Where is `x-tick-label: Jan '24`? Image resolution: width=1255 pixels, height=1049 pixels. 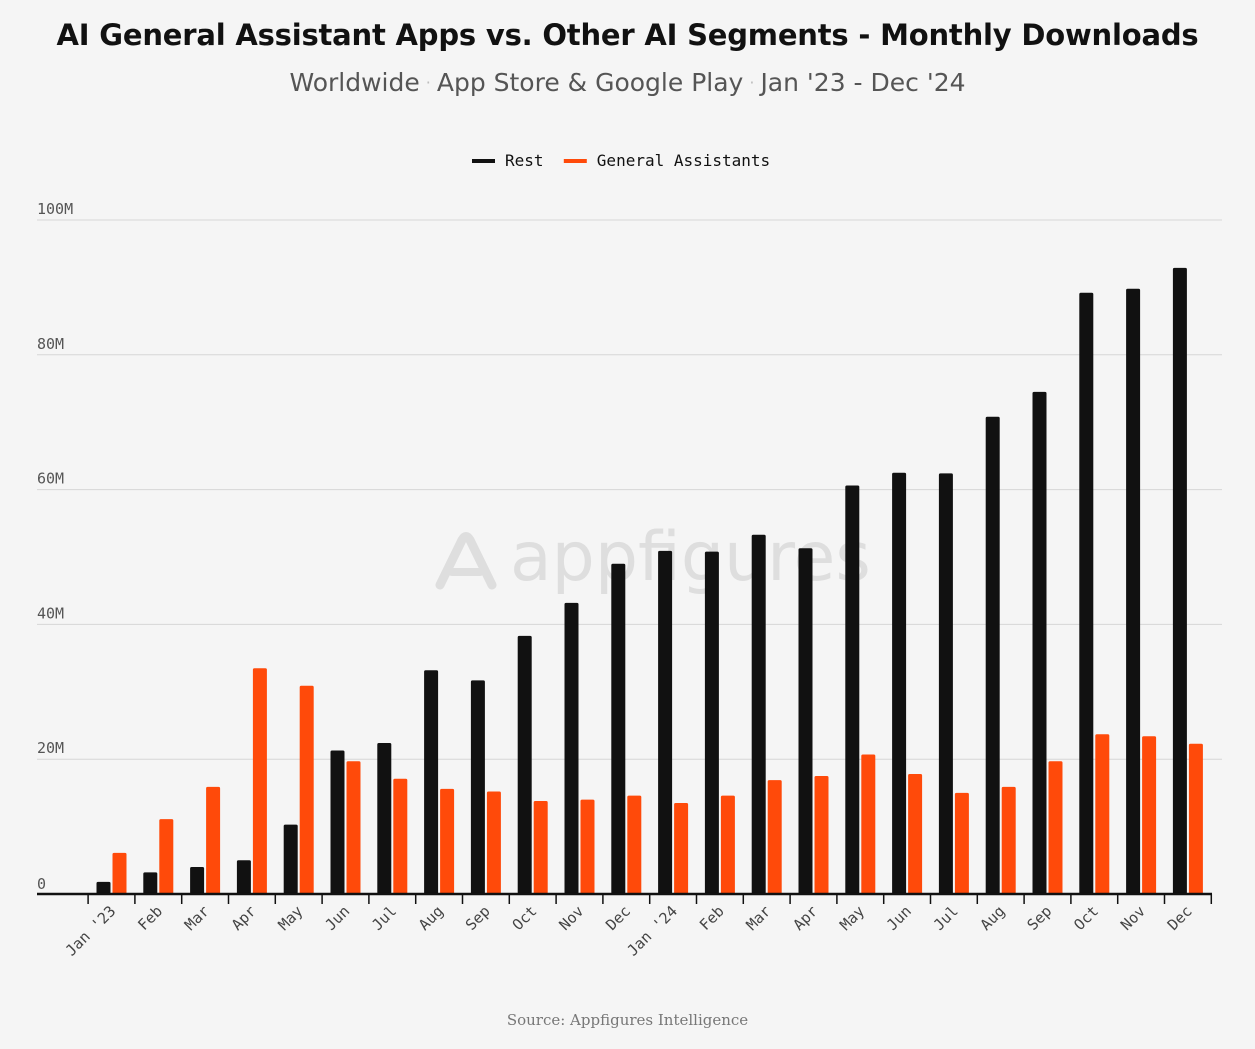
x-tick-label: Jan '24 is located at coordinates (651, 930).